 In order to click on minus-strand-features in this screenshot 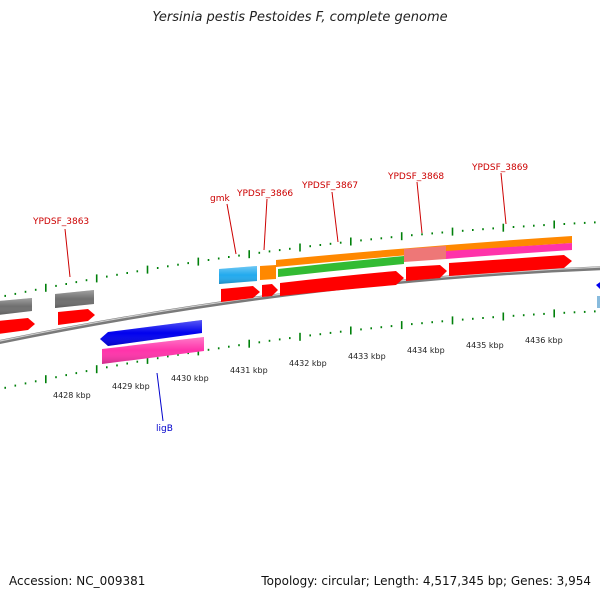, I will do `click(152, 342)`.